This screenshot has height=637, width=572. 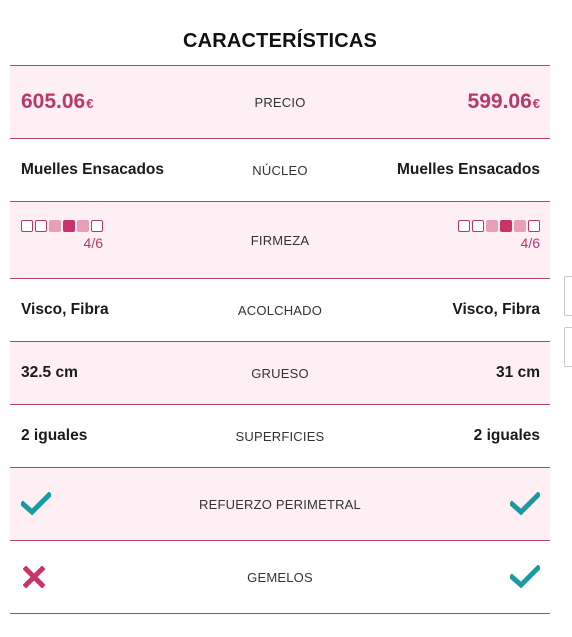 What do you see at coordinates (280, 240) in the screenshot?
I see `row-firmeza: 4/6 FIRMEZA 4/6` at bounding box center [280, 240].